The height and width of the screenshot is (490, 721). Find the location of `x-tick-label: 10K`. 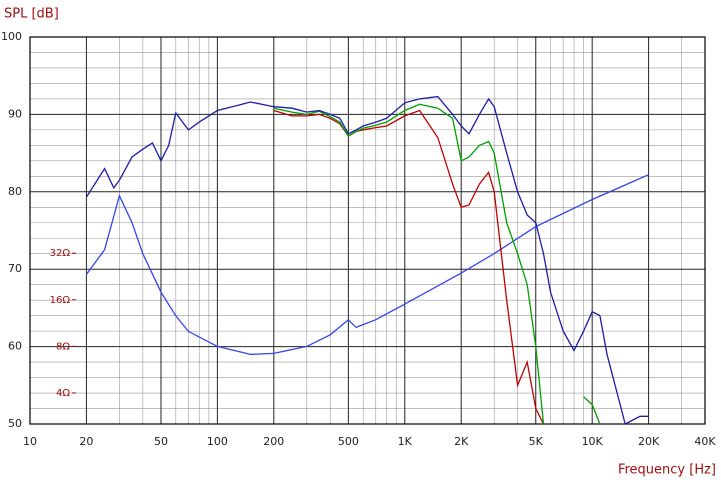

x-tick-label: 10K is located at coordinates (593, 441).